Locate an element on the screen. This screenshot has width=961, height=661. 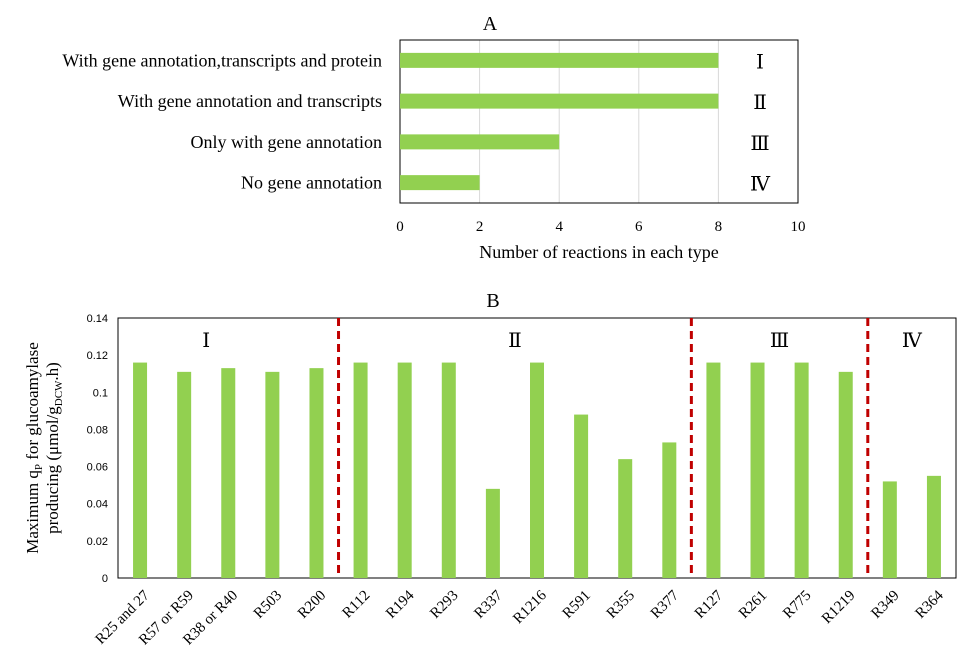
panel-b-group-label: Ⅲ is located at coordinates (779, 341).